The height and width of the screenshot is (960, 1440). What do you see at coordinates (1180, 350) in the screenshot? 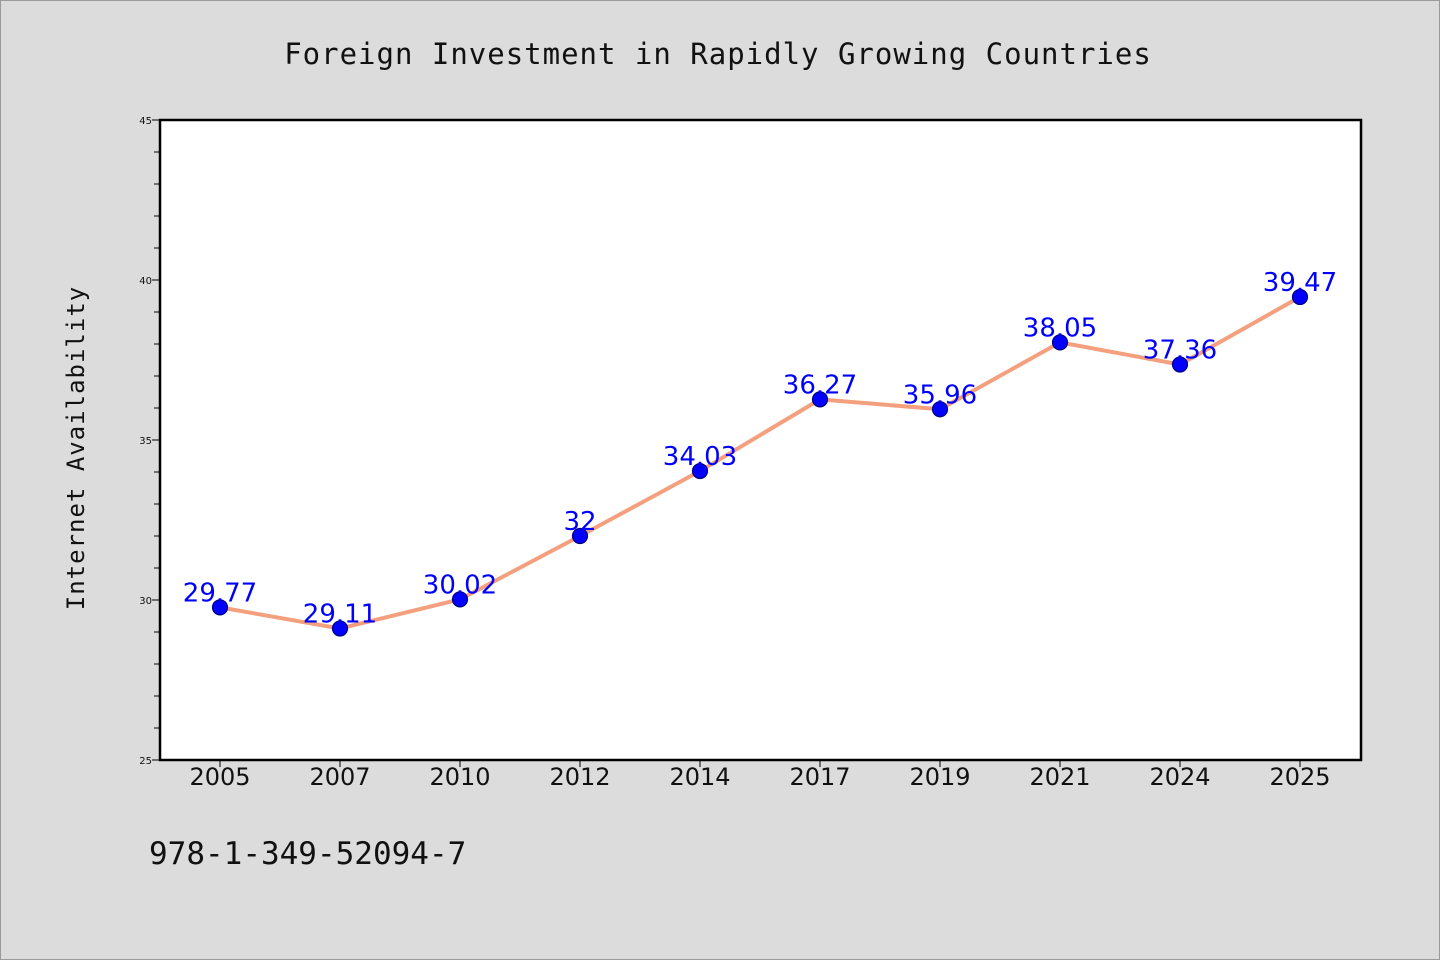
I see `data-label: 37.36` at bounding box center [1180, 350].